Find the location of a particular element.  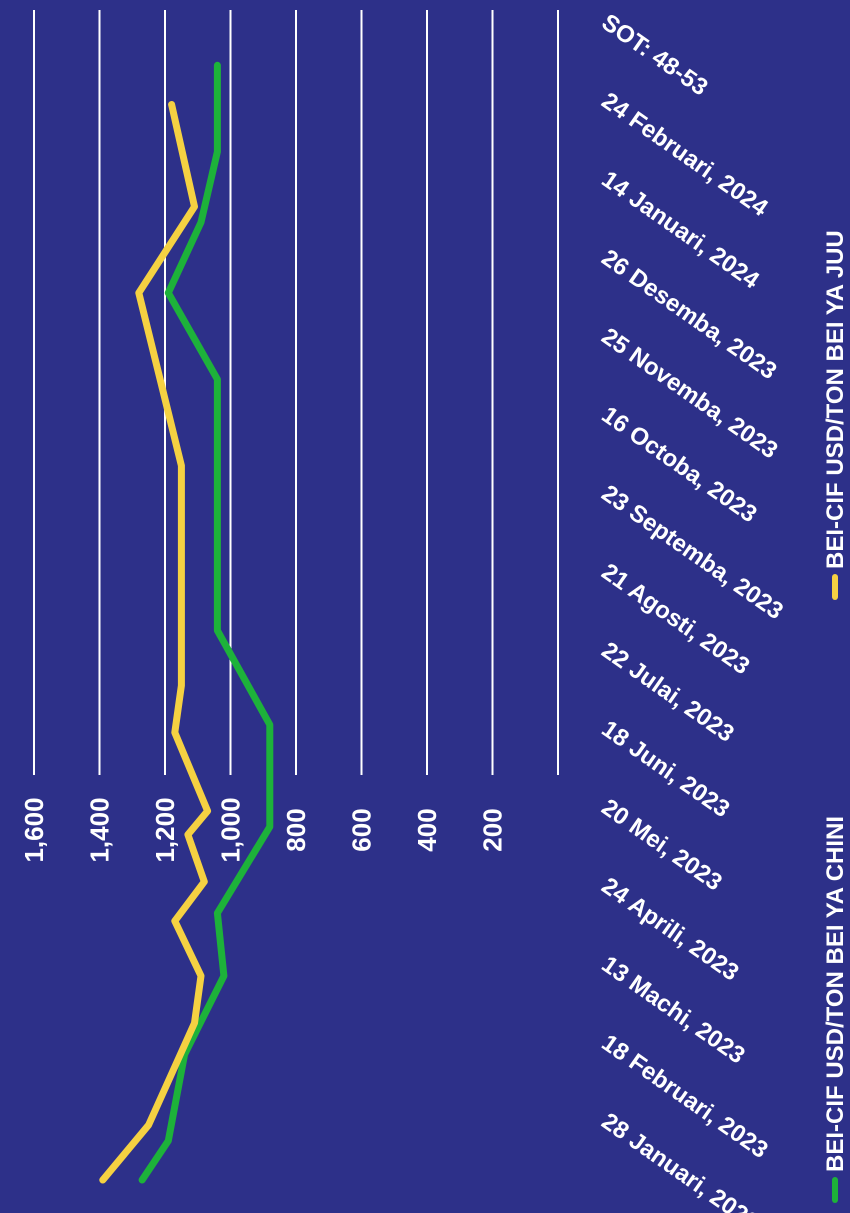

y-tick-label: 1,400 is located at coordinates (100, 829).